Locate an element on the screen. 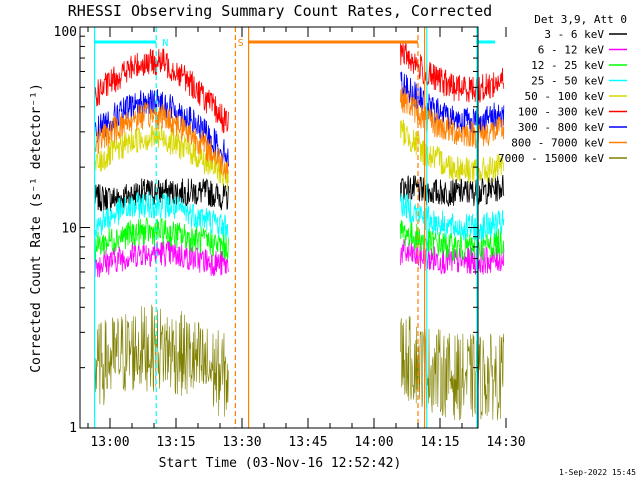 The image size is (640, 480). footer-timestamp: 1-Sep-2022 15:45 is located at coordinates (597, 472).